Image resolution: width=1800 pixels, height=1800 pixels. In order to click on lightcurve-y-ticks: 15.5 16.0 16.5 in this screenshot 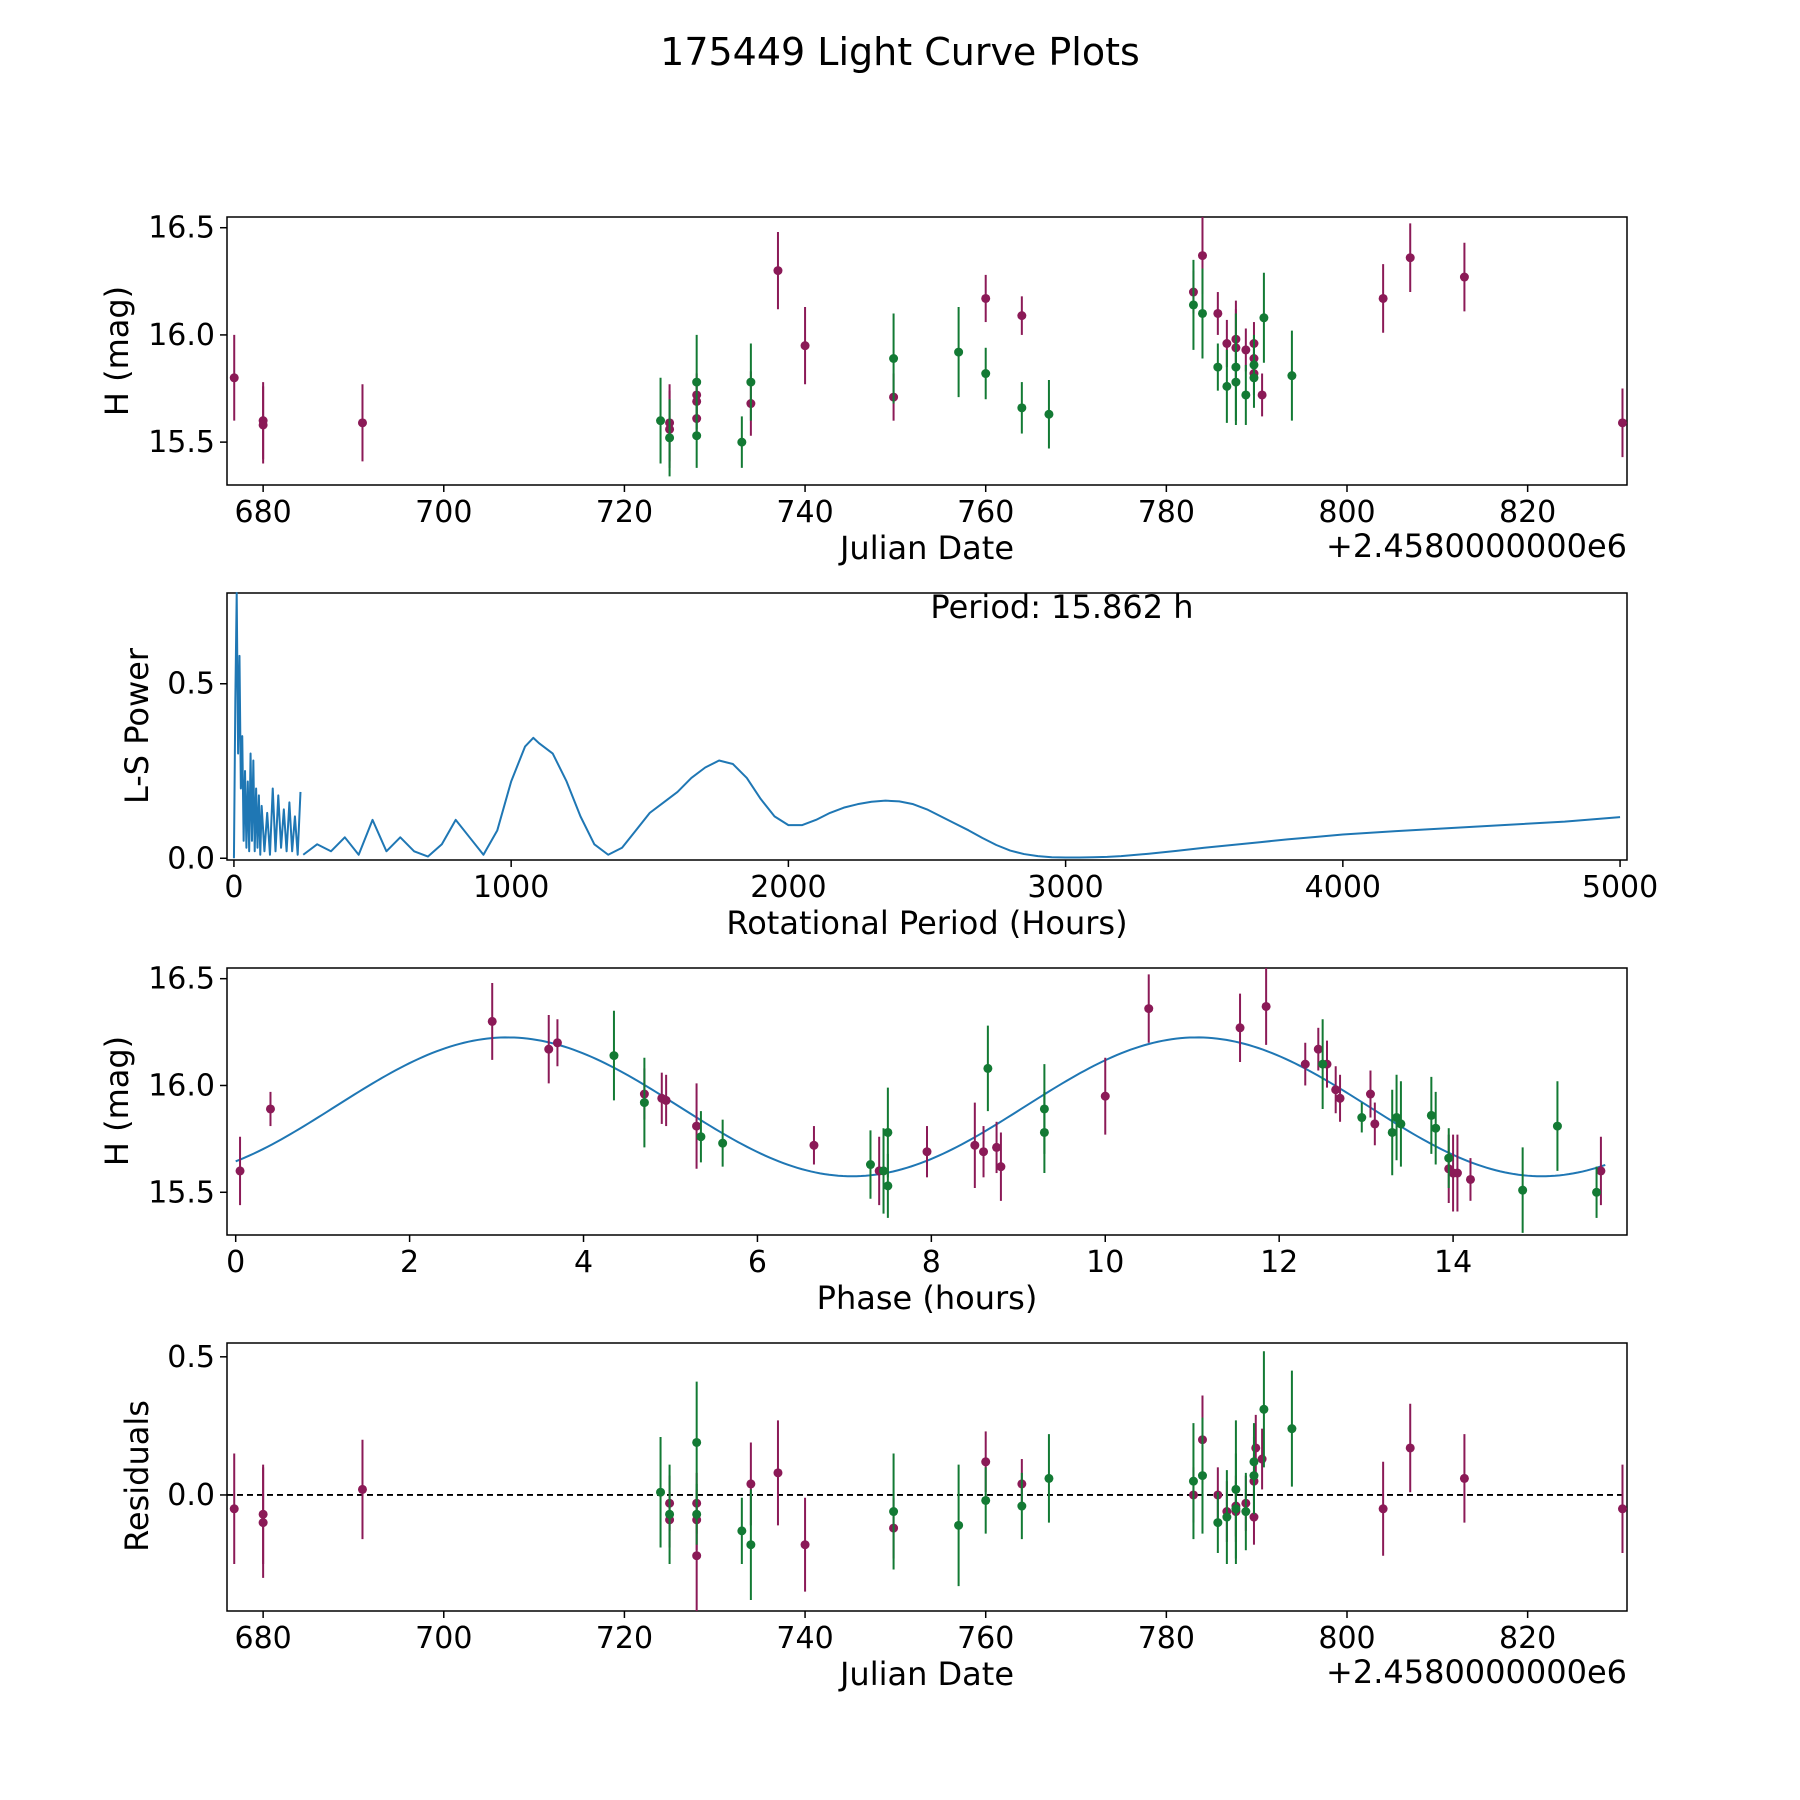, I will do `click(187, 335)`.